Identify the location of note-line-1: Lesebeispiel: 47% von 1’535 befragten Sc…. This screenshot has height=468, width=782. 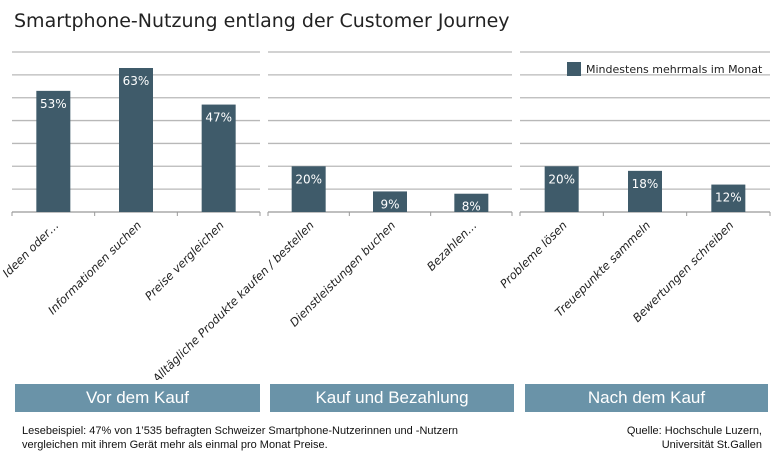
(240, 431).